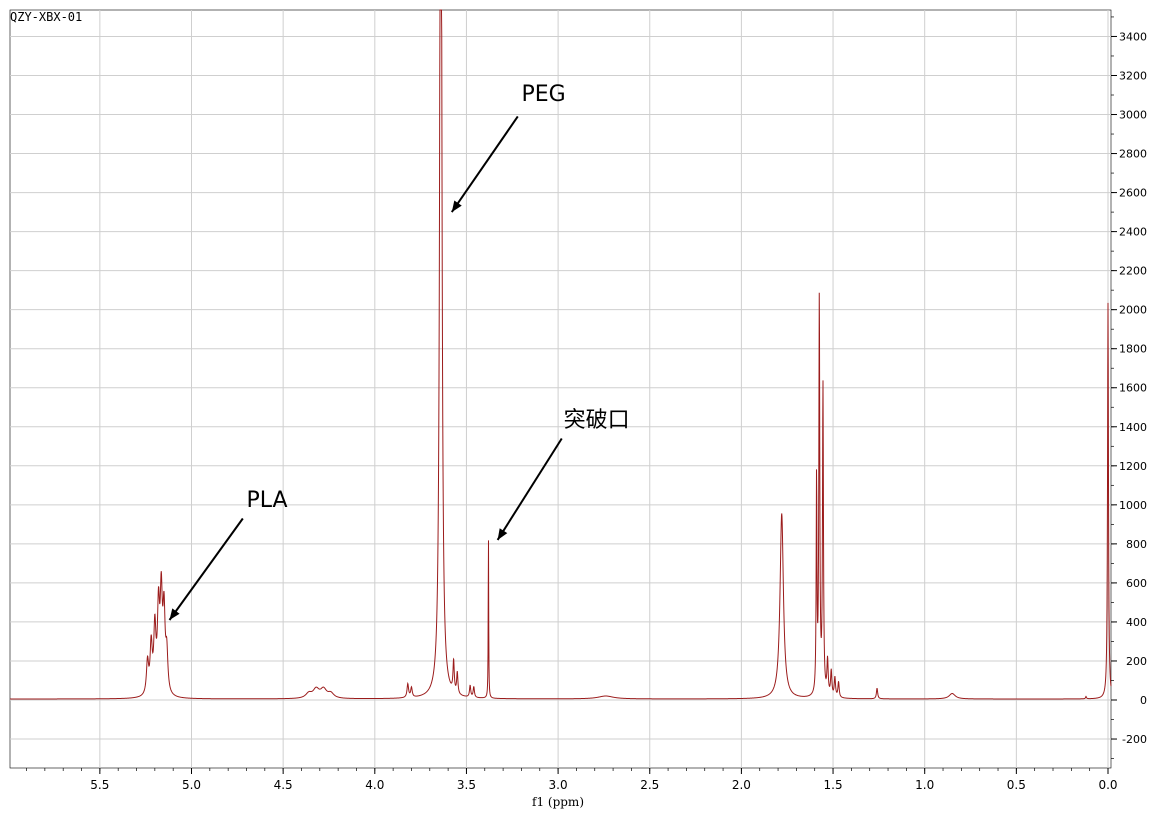  What do you see at coordinates (1136, 661) in the screenshot?
I see `y-tick-label: 200` at bounding box center [1136, 661].